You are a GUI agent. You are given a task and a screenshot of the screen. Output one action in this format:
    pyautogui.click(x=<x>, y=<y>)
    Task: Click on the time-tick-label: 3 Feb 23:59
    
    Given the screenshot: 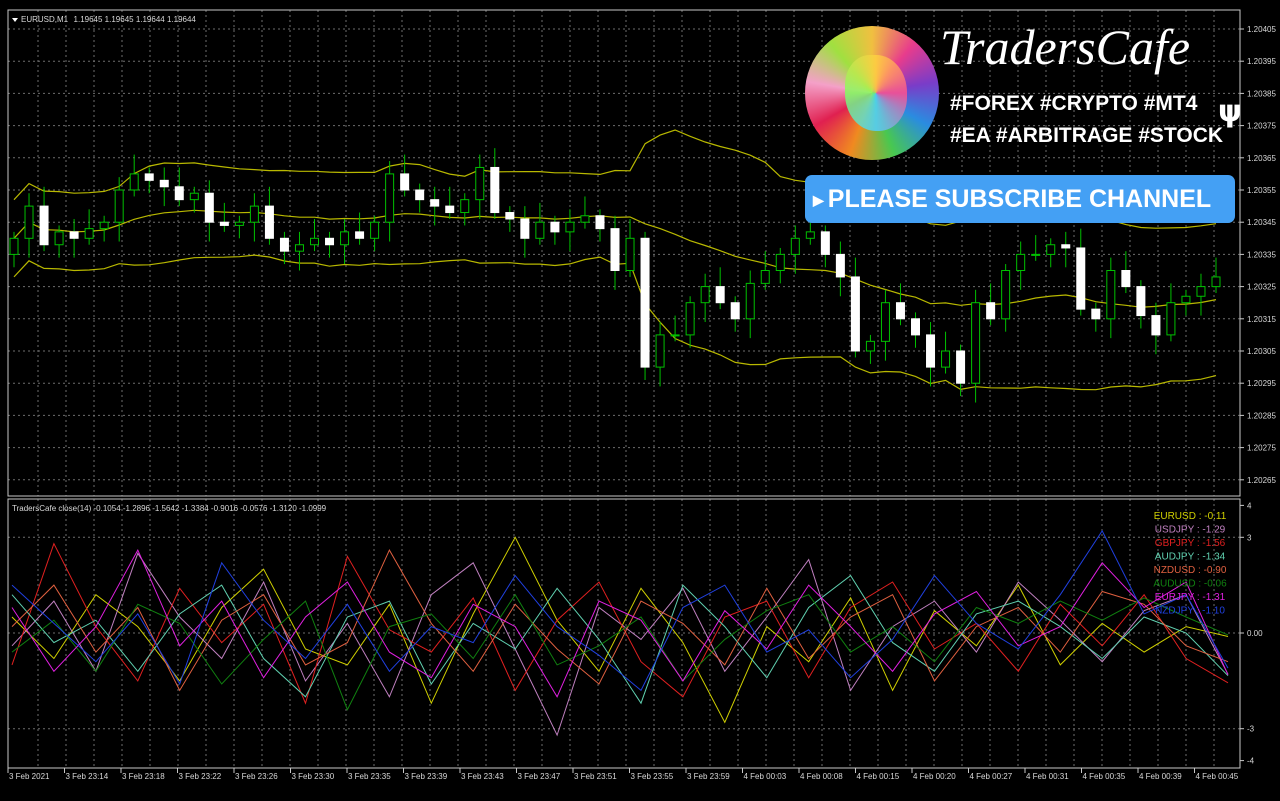 What is the action you would take?
    pyautogui.click(x=708, y=776)
    